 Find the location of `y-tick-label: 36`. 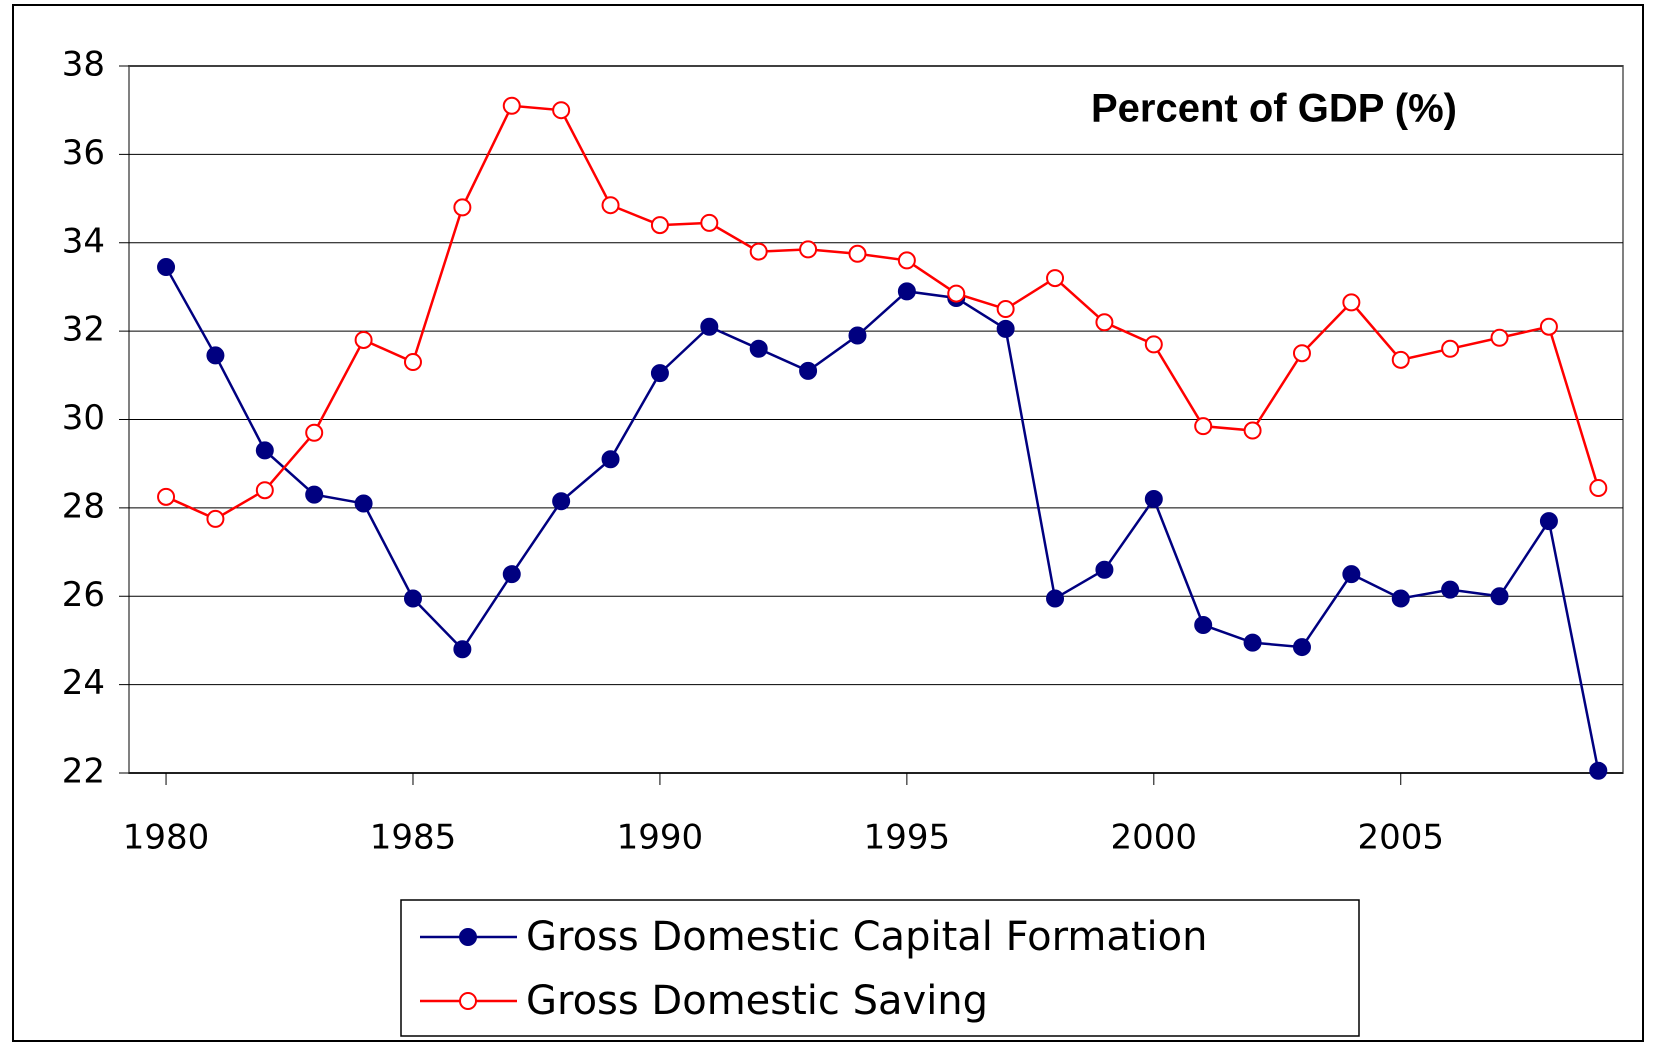

y-tick-label: 36 is located at coordinates (83, 153).